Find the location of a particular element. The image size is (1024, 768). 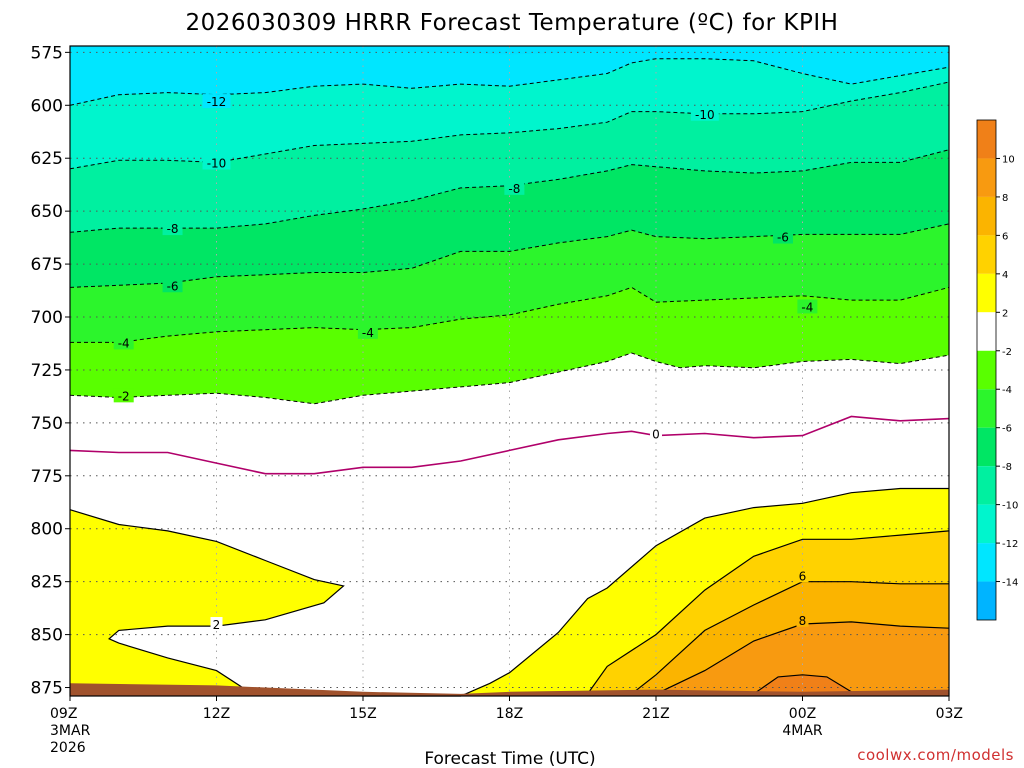

x-tick-label: 12Z is located at coordinates (216, 714).